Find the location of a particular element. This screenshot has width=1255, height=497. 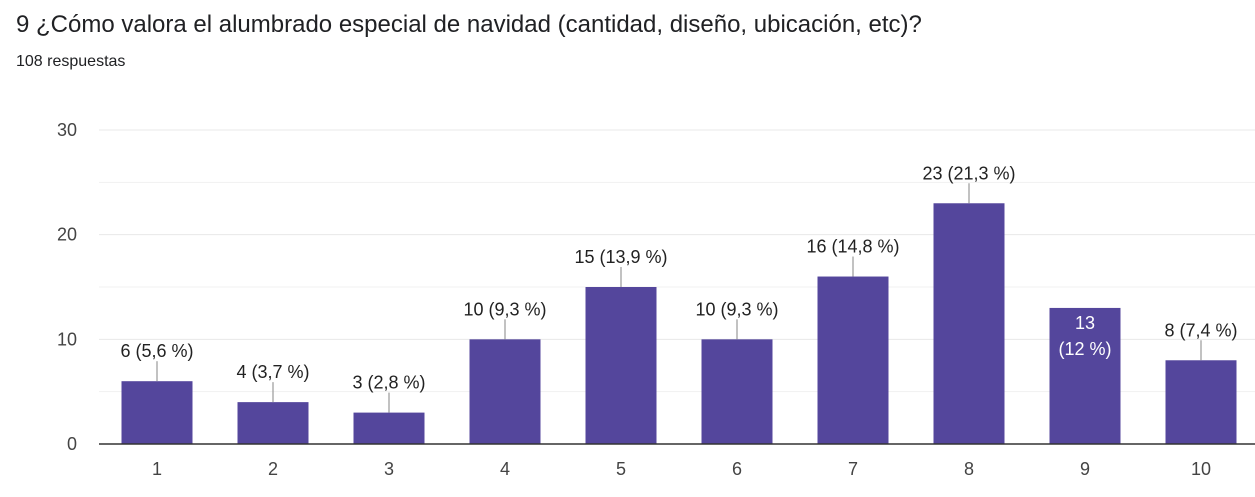

y-tick-label: 10 is located at coordinates (67, 339).